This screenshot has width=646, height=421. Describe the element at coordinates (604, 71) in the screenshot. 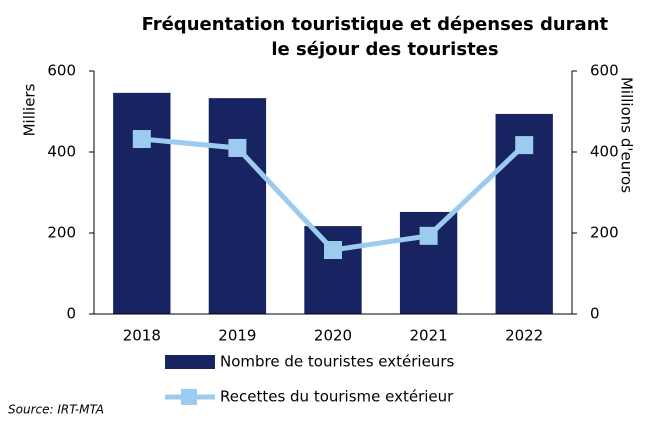

I see `y2-tick-label: 600` at that location.